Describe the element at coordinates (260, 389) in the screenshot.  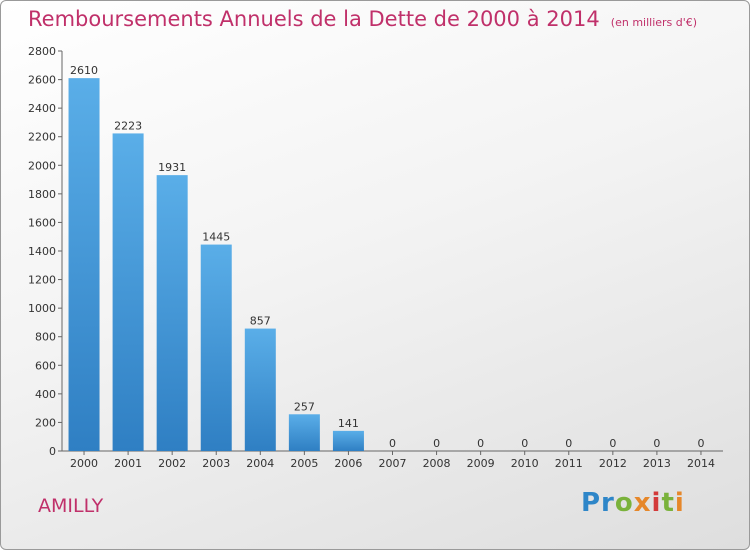
I see `bar-2004` at that location.